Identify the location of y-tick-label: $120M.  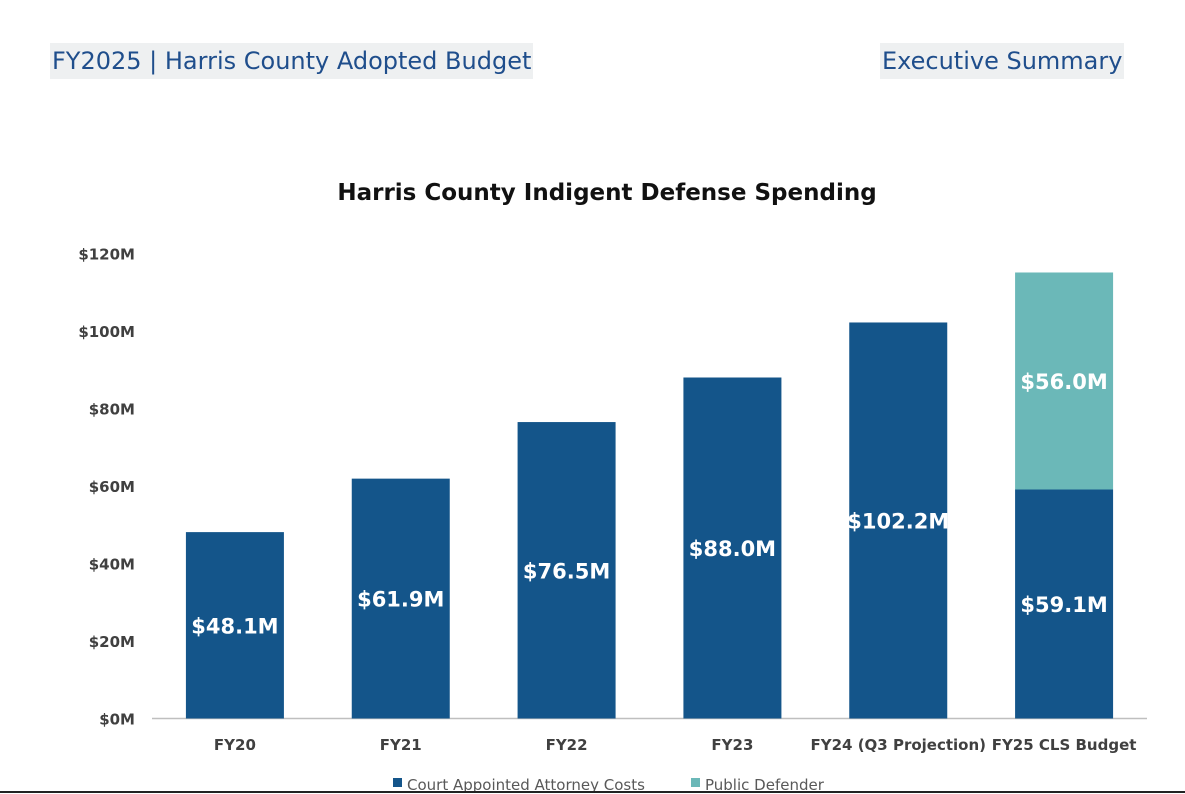
(106, 255).